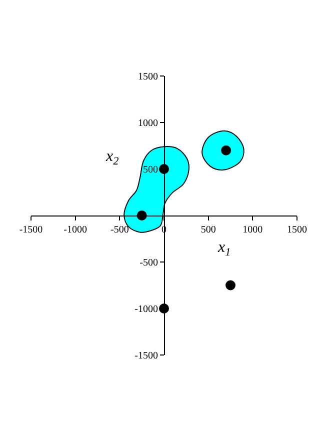 The height and width of the screenshot is (430, 332). I want to click on x-tick-label: -500, so click(119, 230).